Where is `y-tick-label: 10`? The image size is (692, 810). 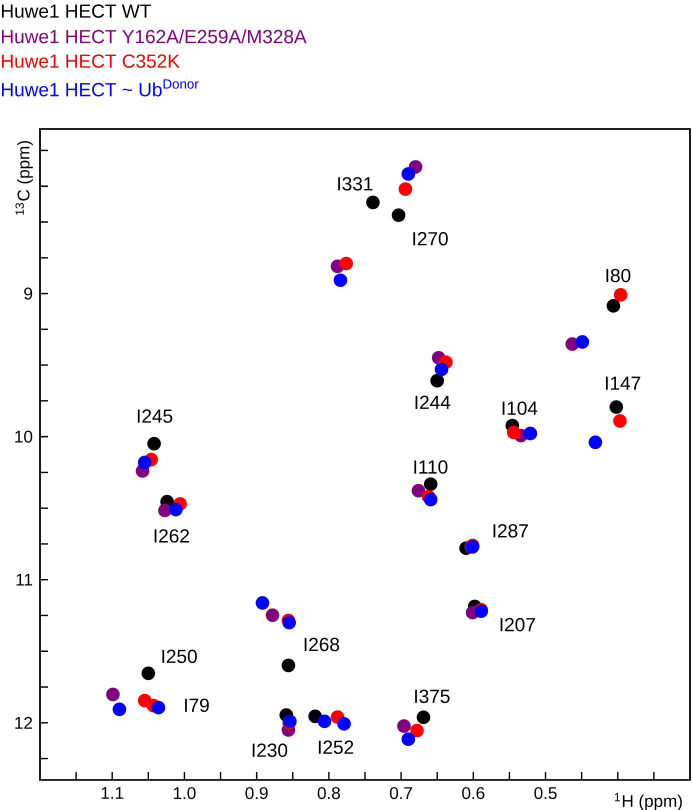 y-tick-label: 10 is located at coordinates (23, 436).